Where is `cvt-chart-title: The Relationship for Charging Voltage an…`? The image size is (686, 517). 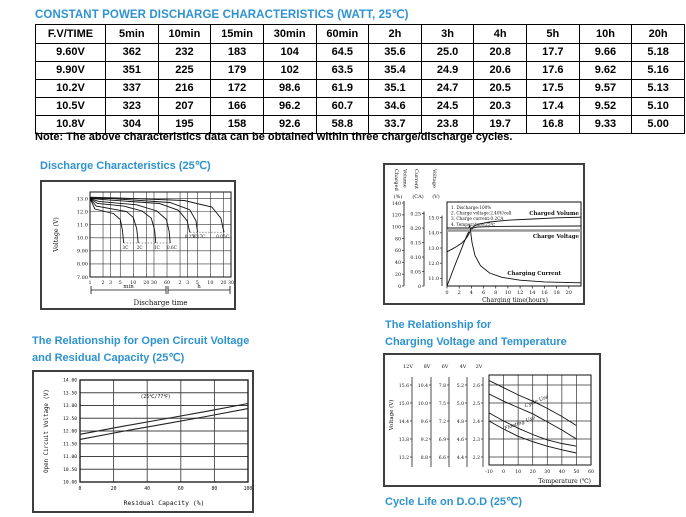 cvt-chart-title: The Relationship for Charging Voltage an… is located at coordinates (476, 334).